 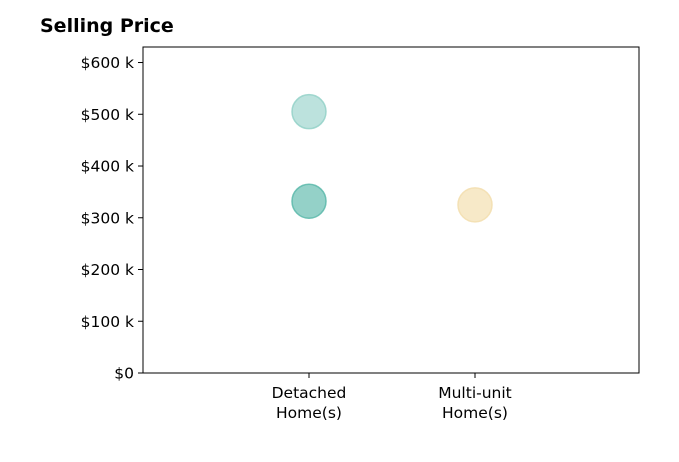 I want to click on y-tick-label: $400 k, so click(x=107, y=167).